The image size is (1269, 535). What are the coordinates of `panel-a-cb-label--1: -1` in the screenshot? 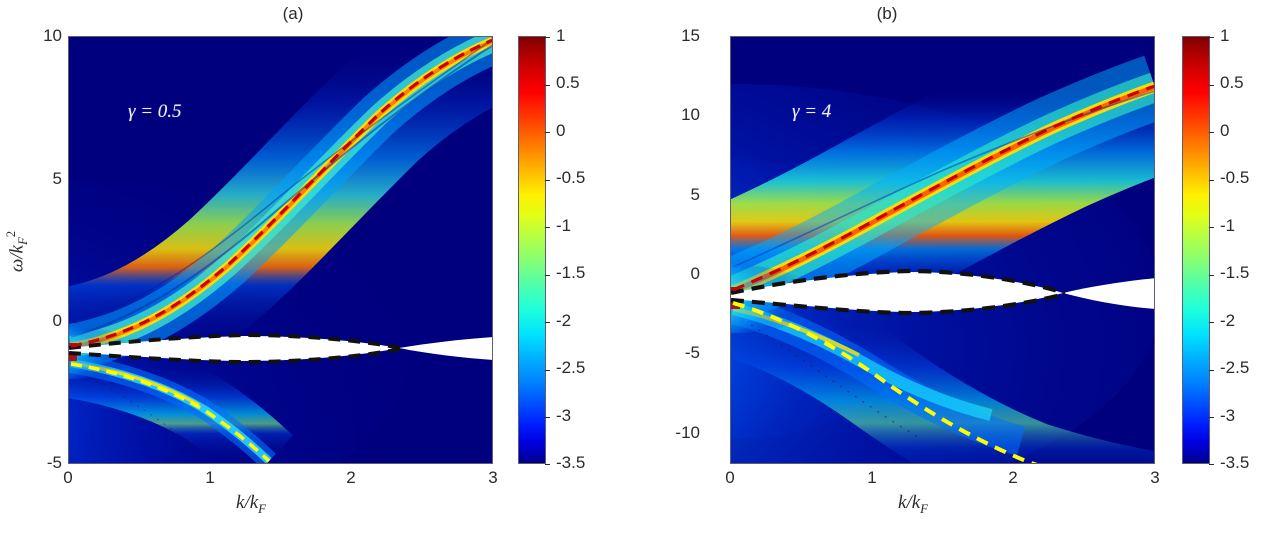 It's located at (564, 225).